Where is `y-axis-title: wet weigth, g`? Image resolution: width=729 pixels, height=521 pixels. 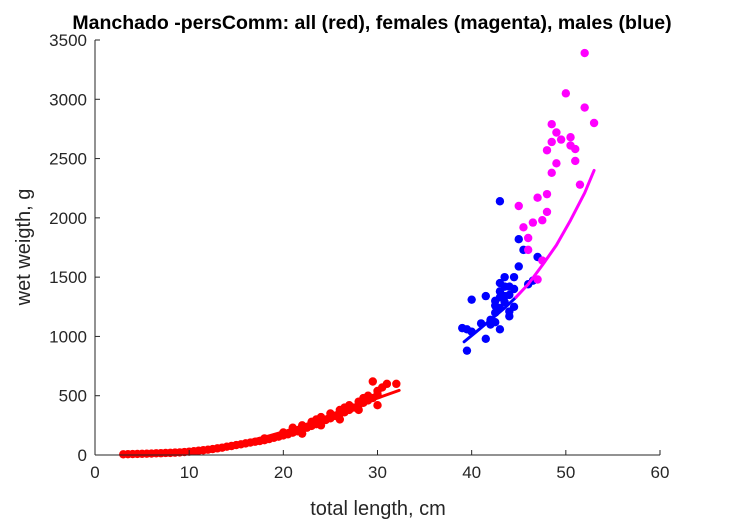
y-axis-title: wet weigth, g is located at coordinates (24, 248).